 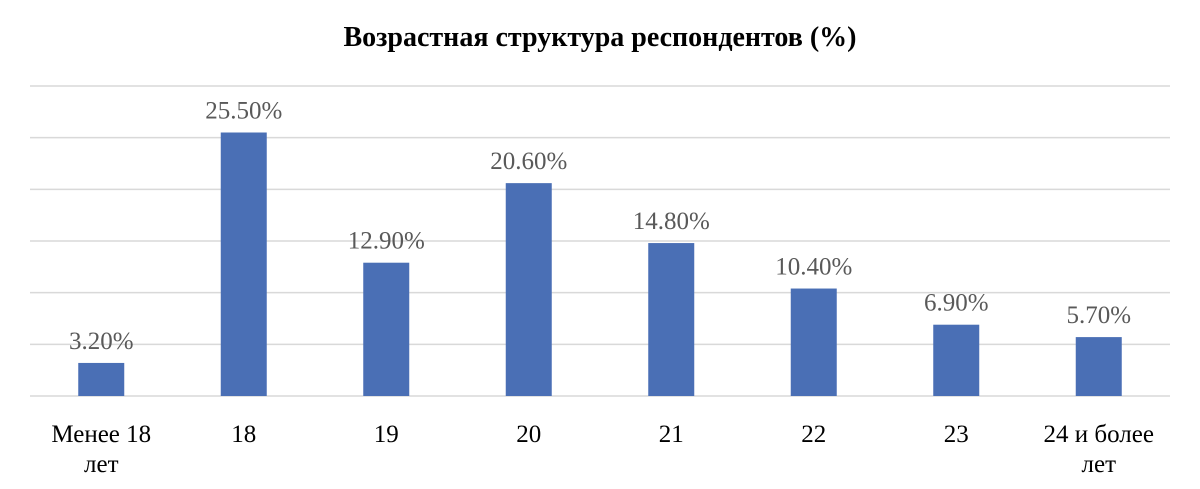 What do you see at coordinates (956, 303) in the screenshot?
I see `data-label: 6.90%` at bounding box center [956, 303].